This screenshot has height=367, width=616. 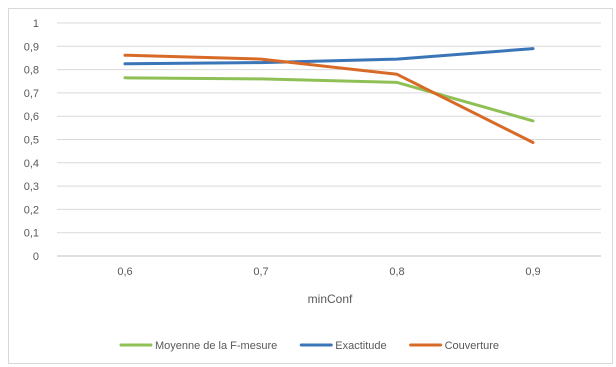 What do you see at coordinates (396, 272) in the screenshot?
I see `x-tick-label: 0,8` at bounding box center [396, 272].